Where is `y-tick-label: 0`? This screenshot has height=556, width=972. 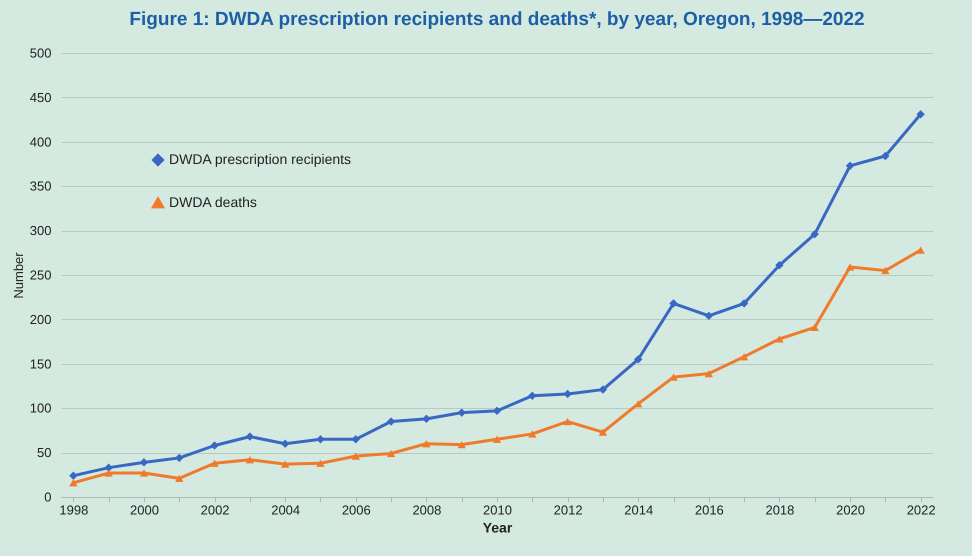 y-tick-label: 0 is located at coordinates (48, 497).